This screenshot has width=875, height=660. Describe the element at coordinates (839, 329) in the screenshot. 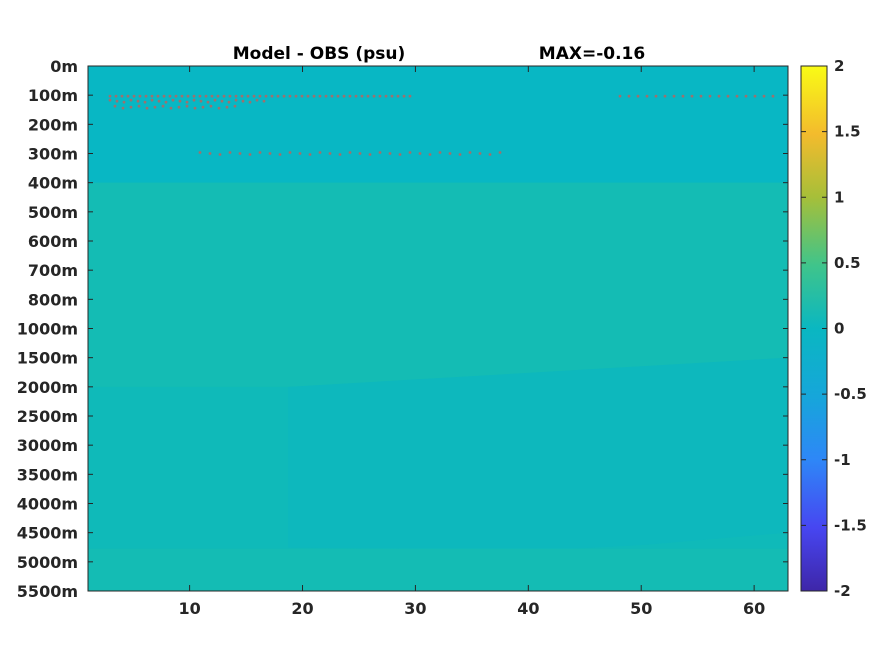

I see `colorbar-tick-label: 0` at that location.